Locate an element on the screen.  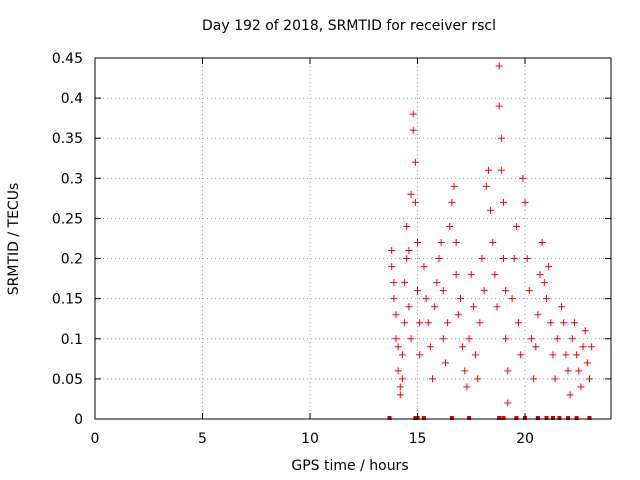
y-tick-label: 0.15 is located at coordinates (67, 300).